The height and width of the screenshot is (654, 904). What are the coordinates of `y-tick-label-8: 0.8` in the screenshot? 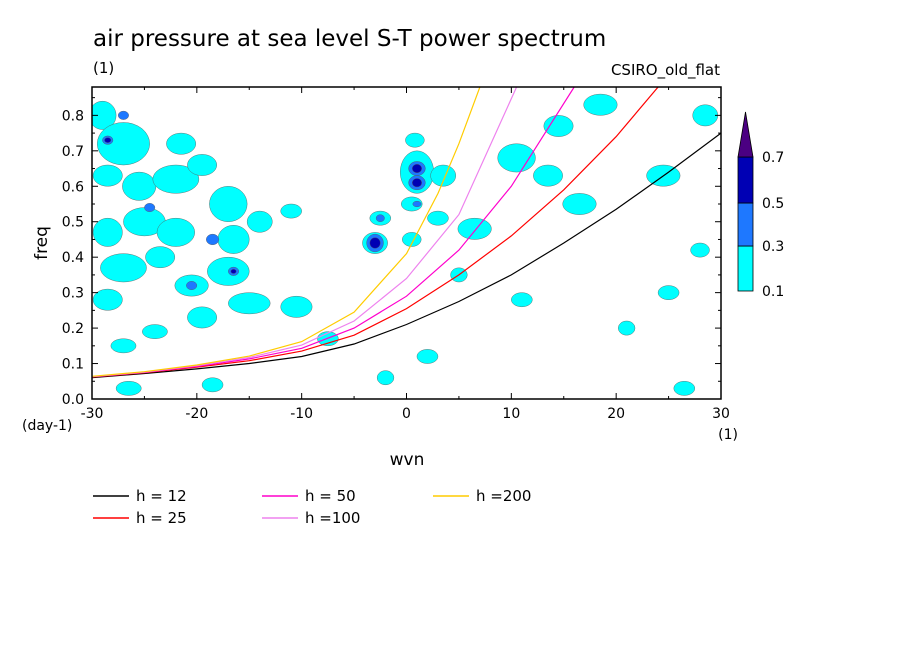 It's located at (73, 116).